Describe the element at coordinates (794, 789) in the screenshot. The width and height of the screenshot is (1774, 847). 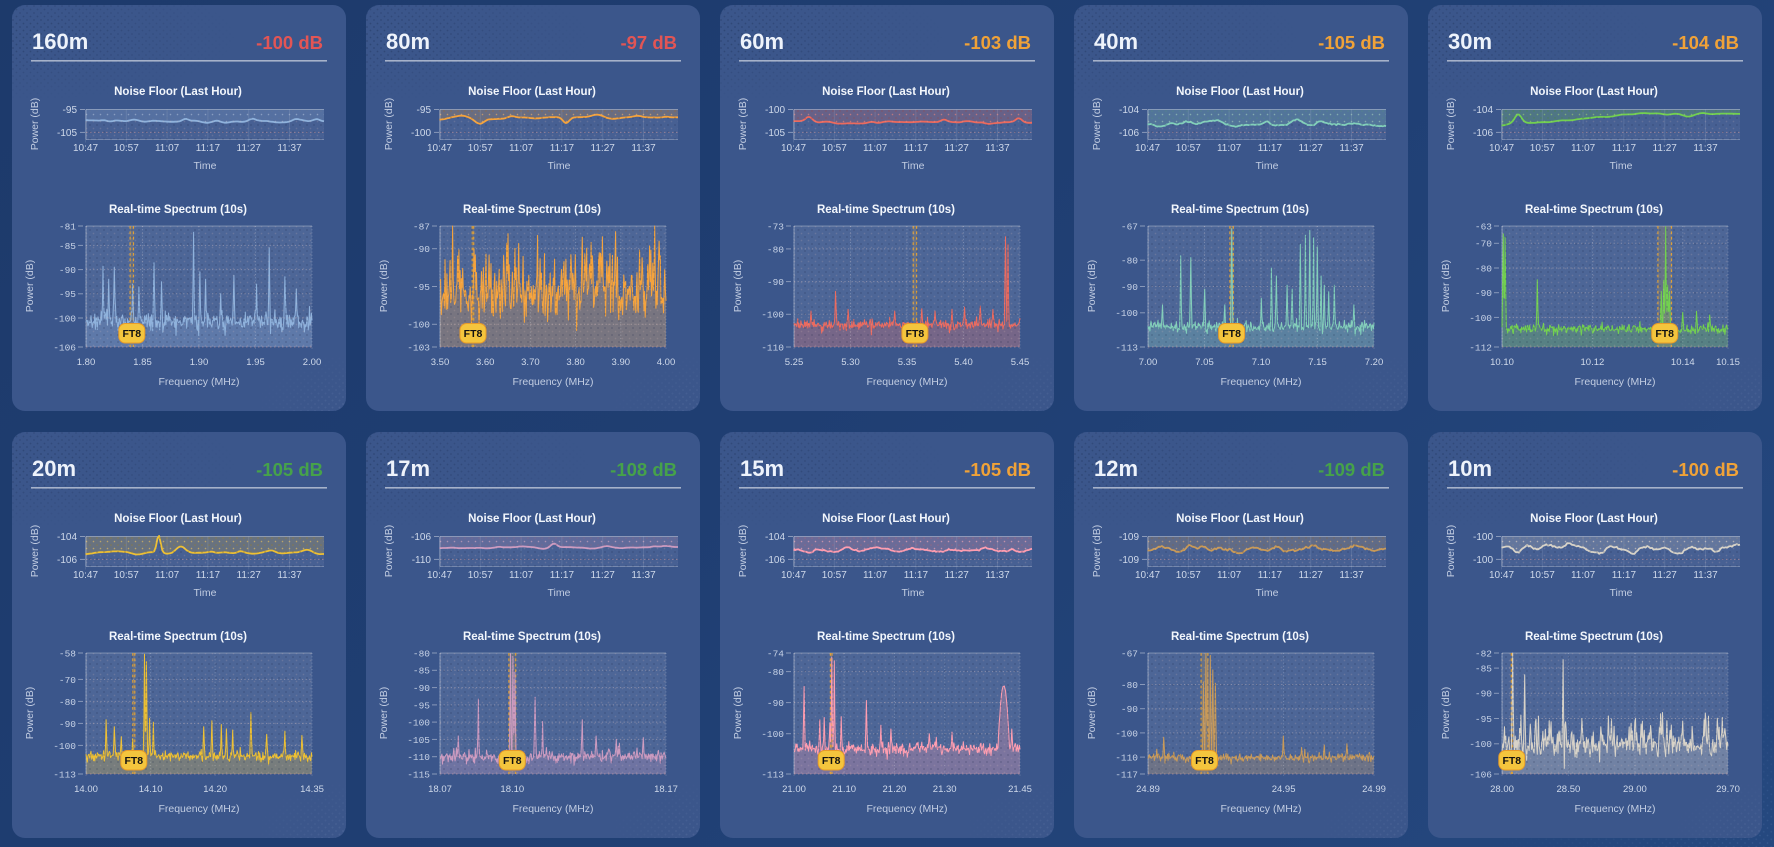
I see `svg-text: 21.00` at that location.